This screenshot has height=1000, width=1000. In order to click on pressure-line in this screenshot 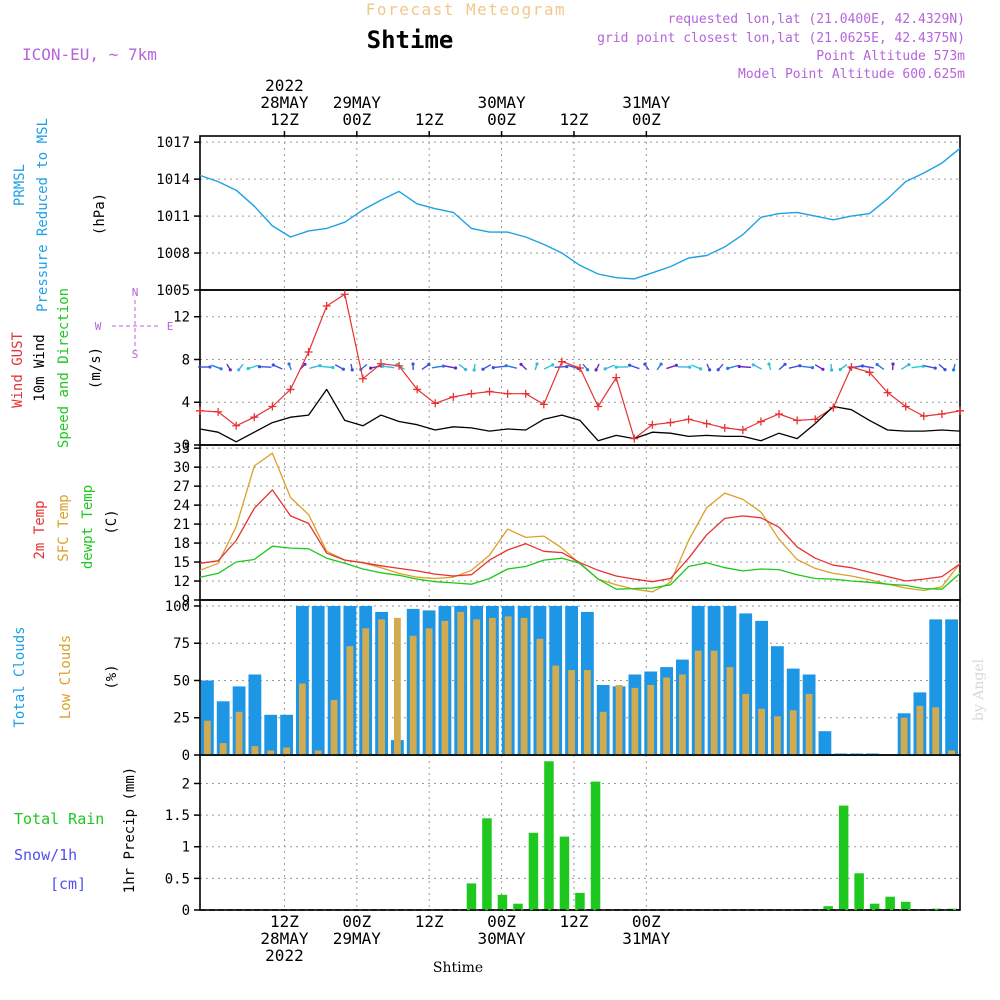, I will do `click(580, 213)`.